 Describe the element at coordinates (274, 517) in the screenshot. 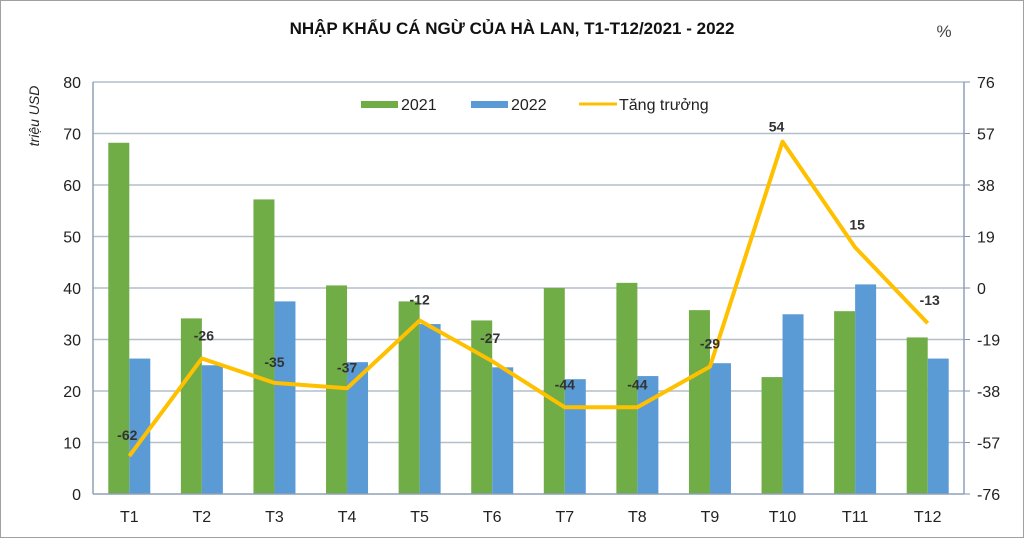

I see `x-tick-label: T3` at that location.